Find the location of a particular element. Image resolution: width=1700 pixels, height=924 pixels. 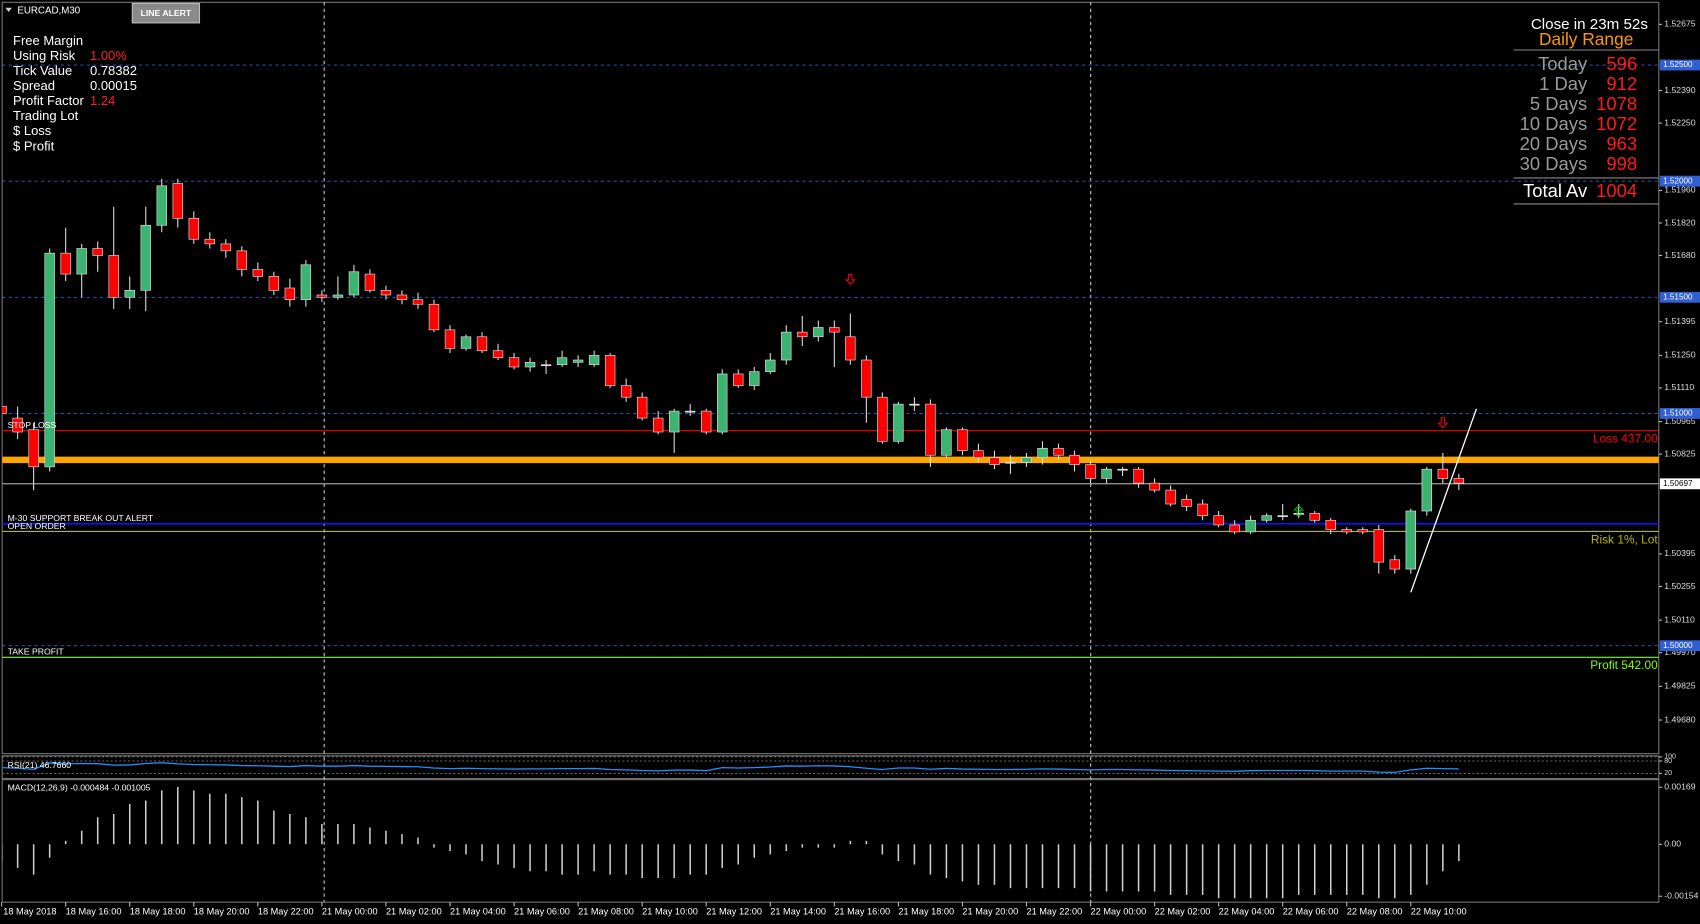

x-tick-label: 21 May 10:00 is located at coordinates (670, 911).